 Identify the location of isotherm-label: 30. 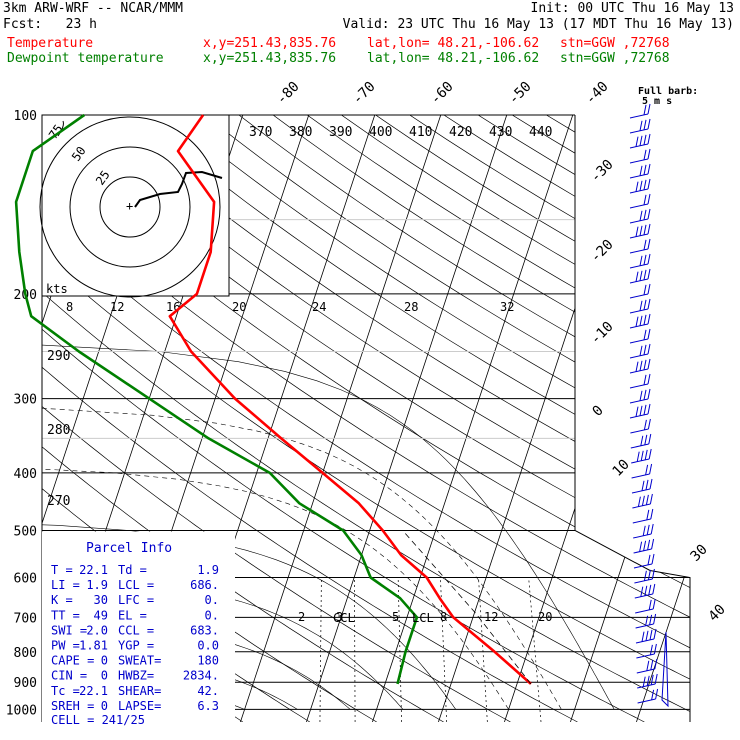
(699, 553).